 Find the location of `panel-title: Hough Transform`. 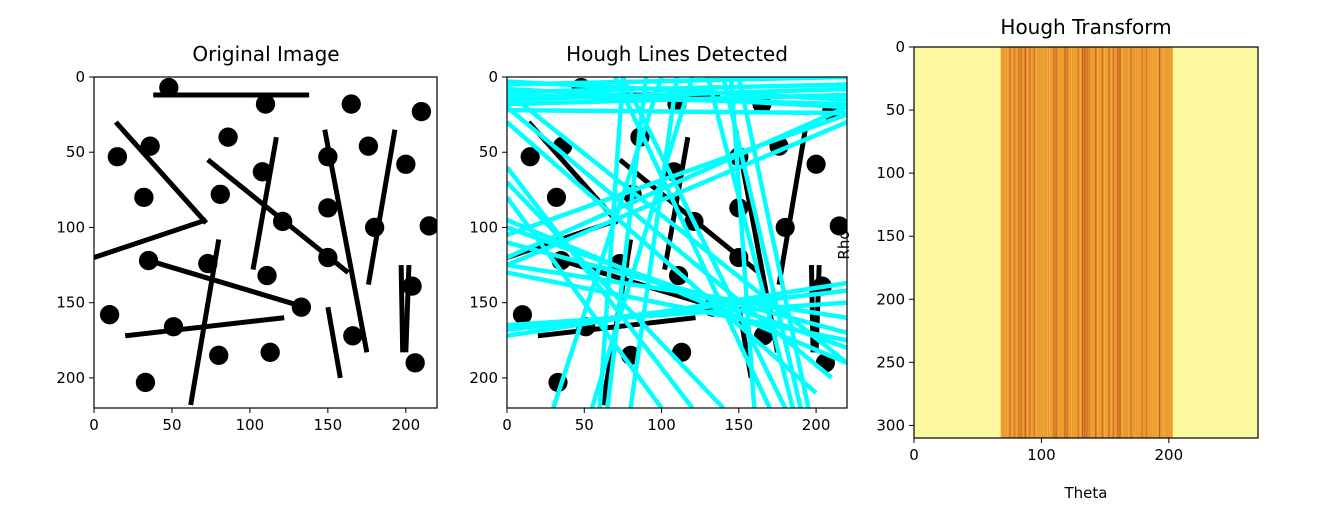

panel-title: Hough Transform is located at coordinates (1085, 27).